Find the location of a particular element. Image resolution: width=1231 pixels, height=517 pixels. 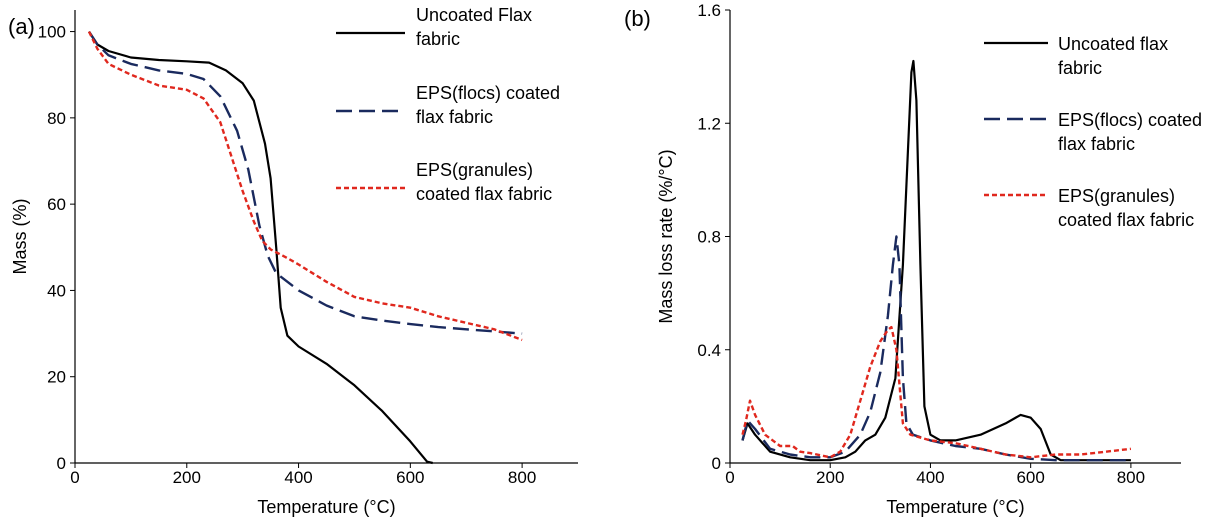

panel-b-x-tick-label: 200 is located at coordinates (830, 477).